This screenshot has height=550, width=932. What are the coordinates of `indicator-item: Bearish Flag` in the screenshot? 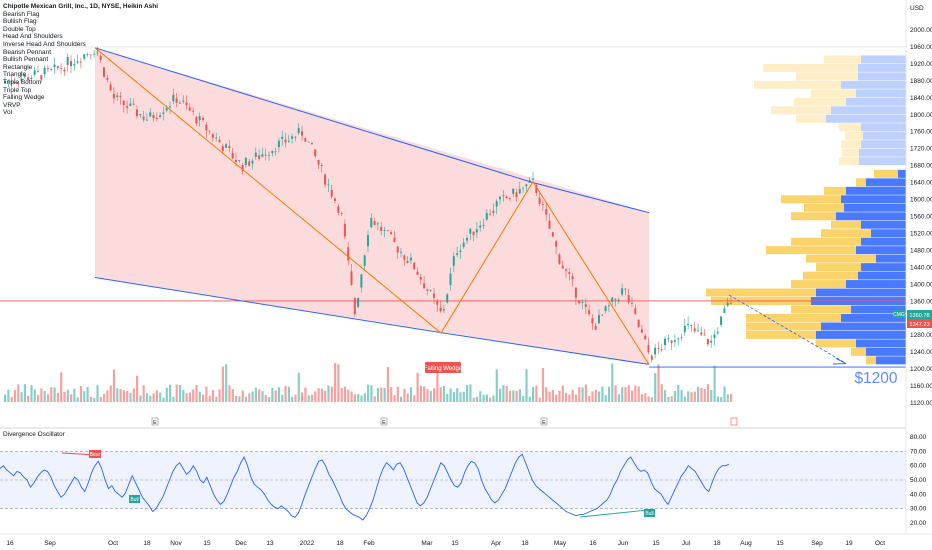 It's located at (21, 14).